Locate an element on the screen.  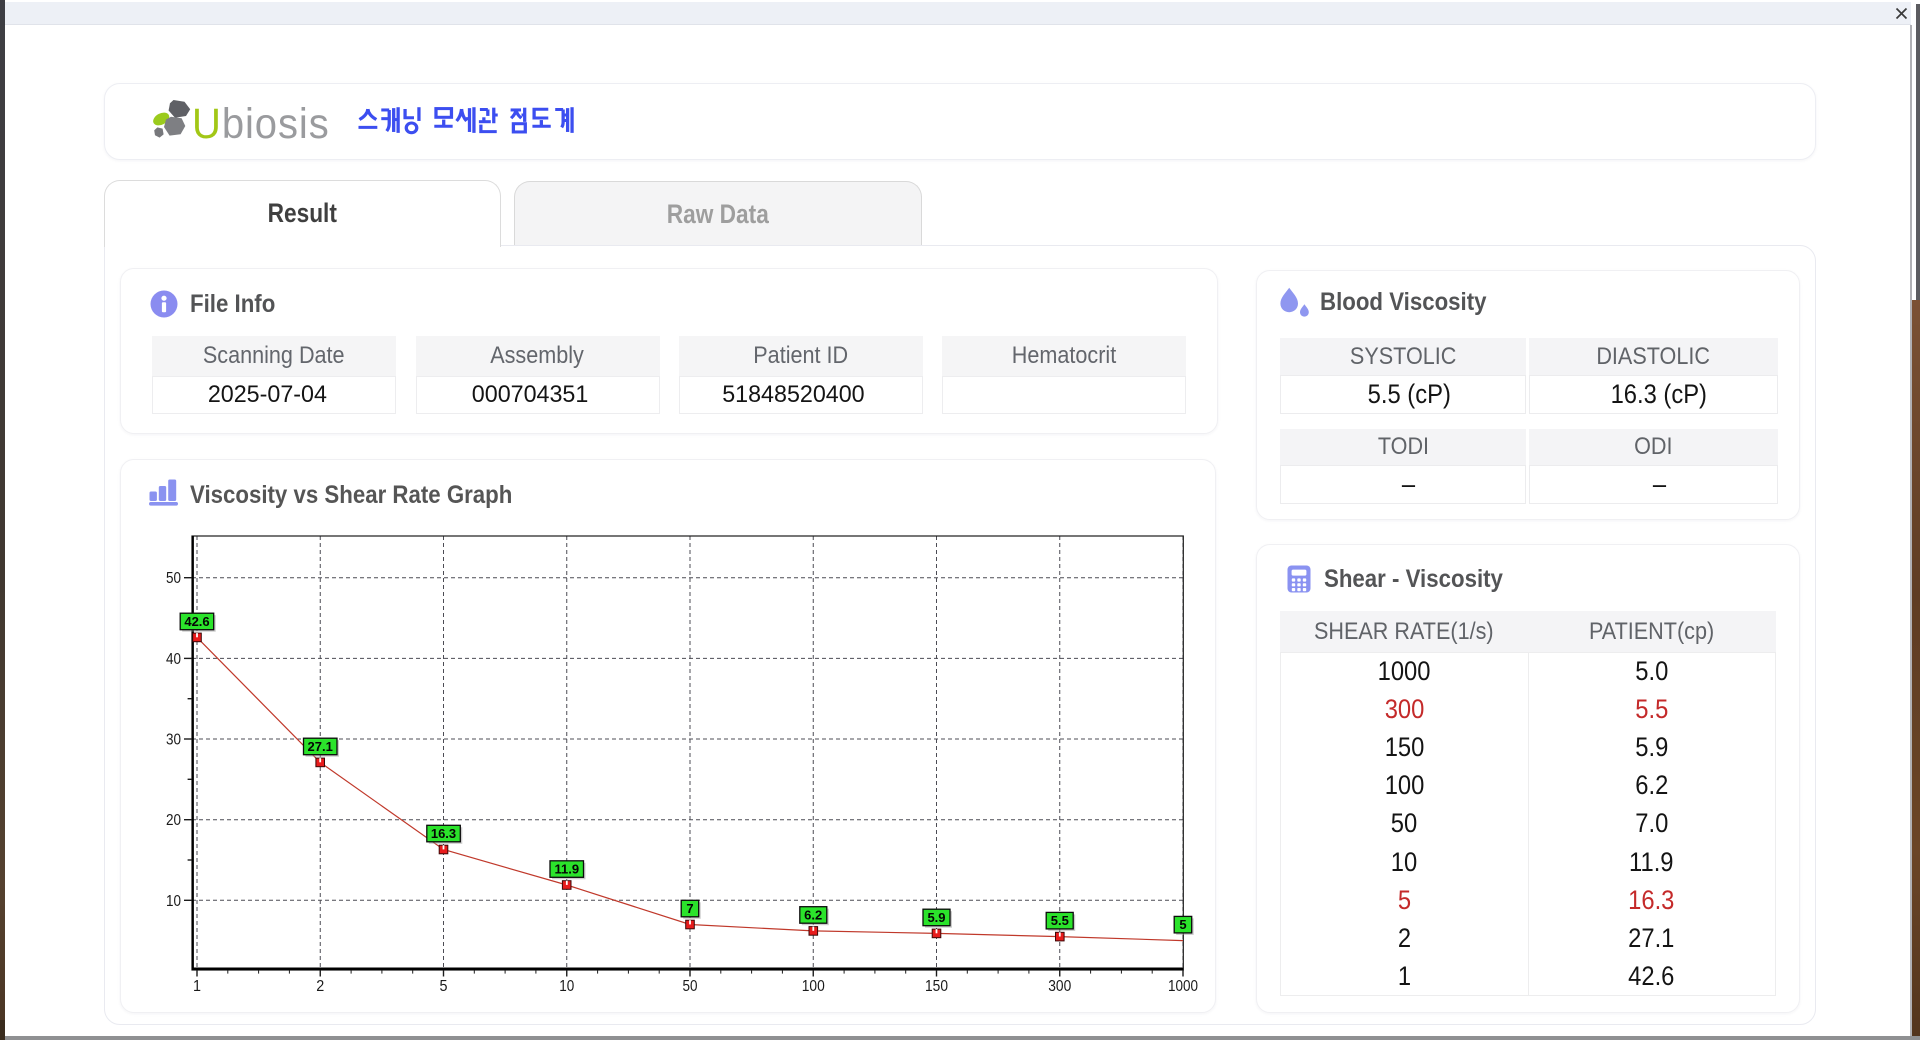
svg-text: 150 is located at coordinates (936, 986).